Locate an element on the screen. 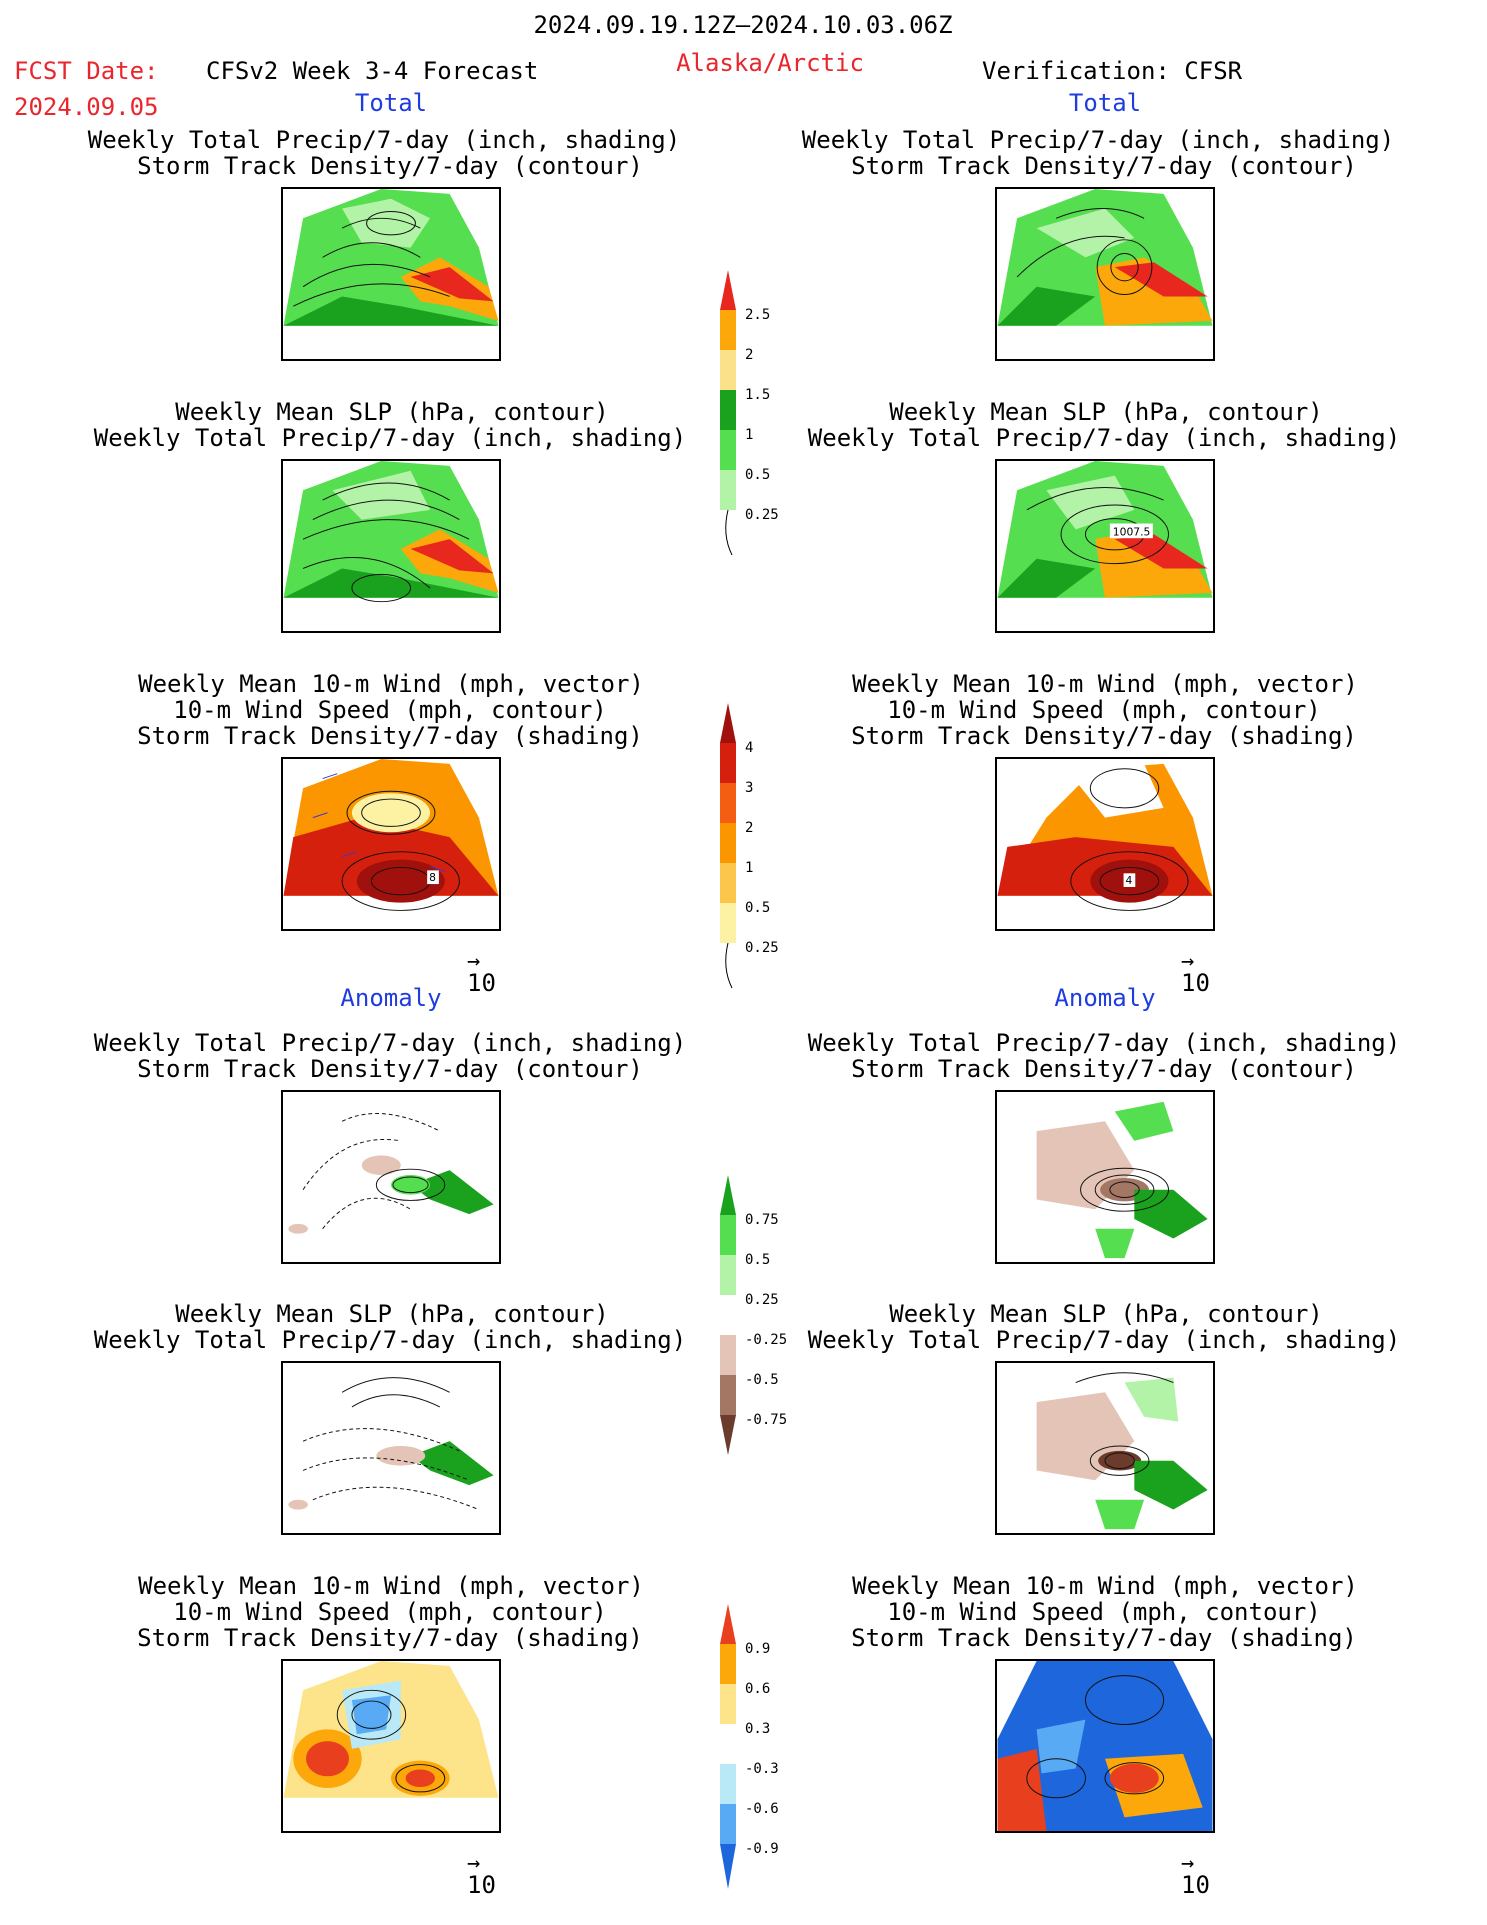 The image size is (1487, 1925). map-fcst-total-wind: 8 is located at coordinates (391, 844).